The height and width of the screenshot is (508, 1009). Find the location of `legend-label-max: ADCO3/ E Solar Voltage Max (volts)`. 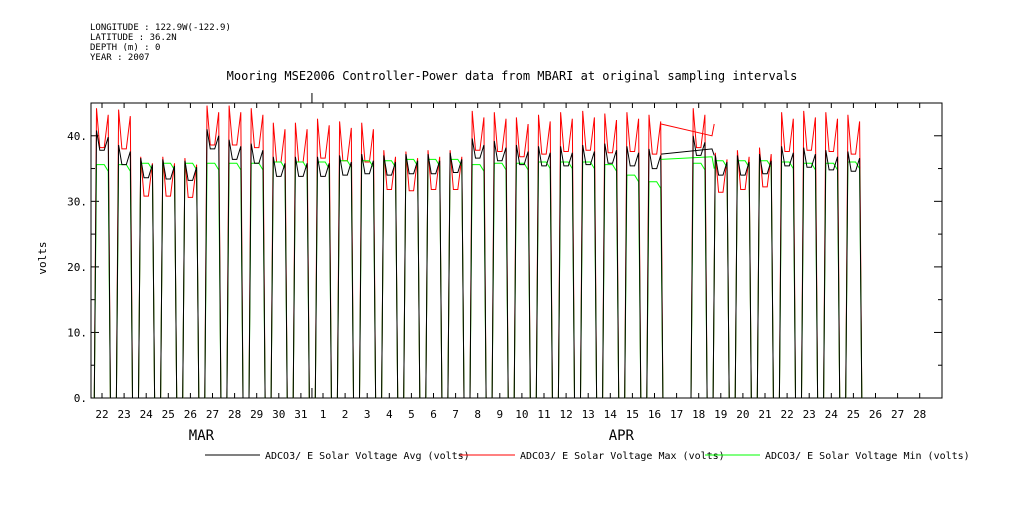

legend-label-max: ADCO3/ E Solar Voltage Max (volts) is located at coordinates (622, 456).